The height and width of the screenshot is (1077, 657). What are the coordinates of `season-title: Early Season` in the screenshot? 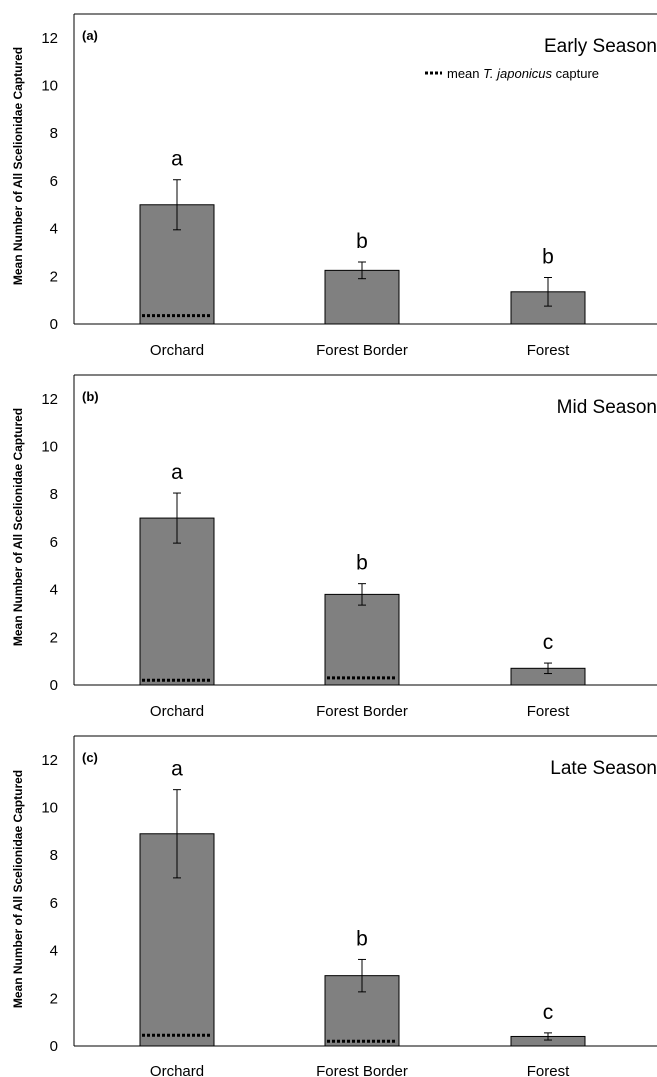 It's located at (600, 46).